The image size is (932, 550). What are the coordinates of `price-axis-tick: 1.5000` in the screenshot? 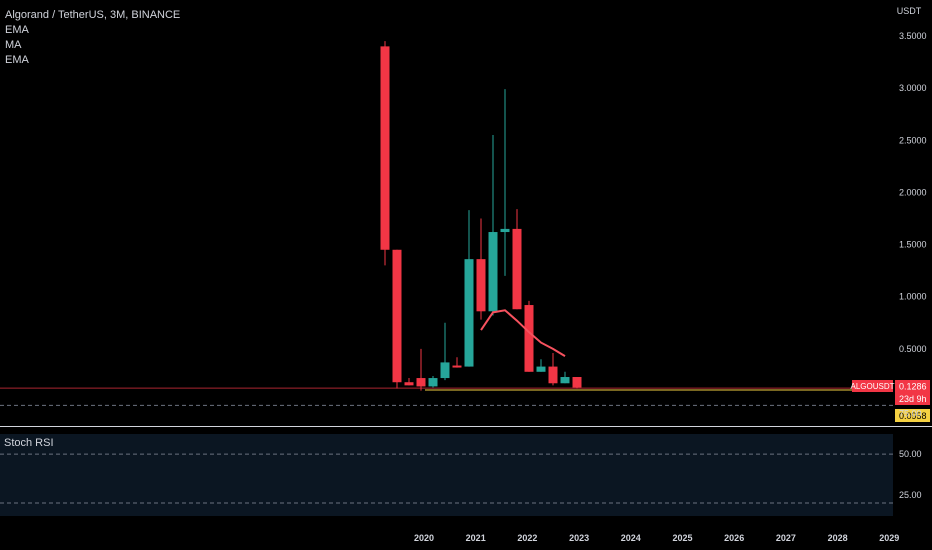 It's located at (913, 245).